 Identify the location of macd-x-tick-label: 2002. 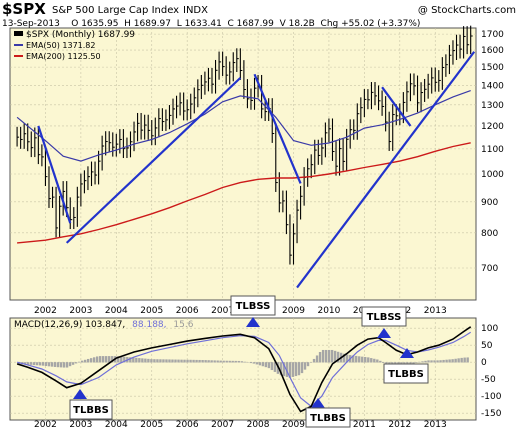
(45, 424).